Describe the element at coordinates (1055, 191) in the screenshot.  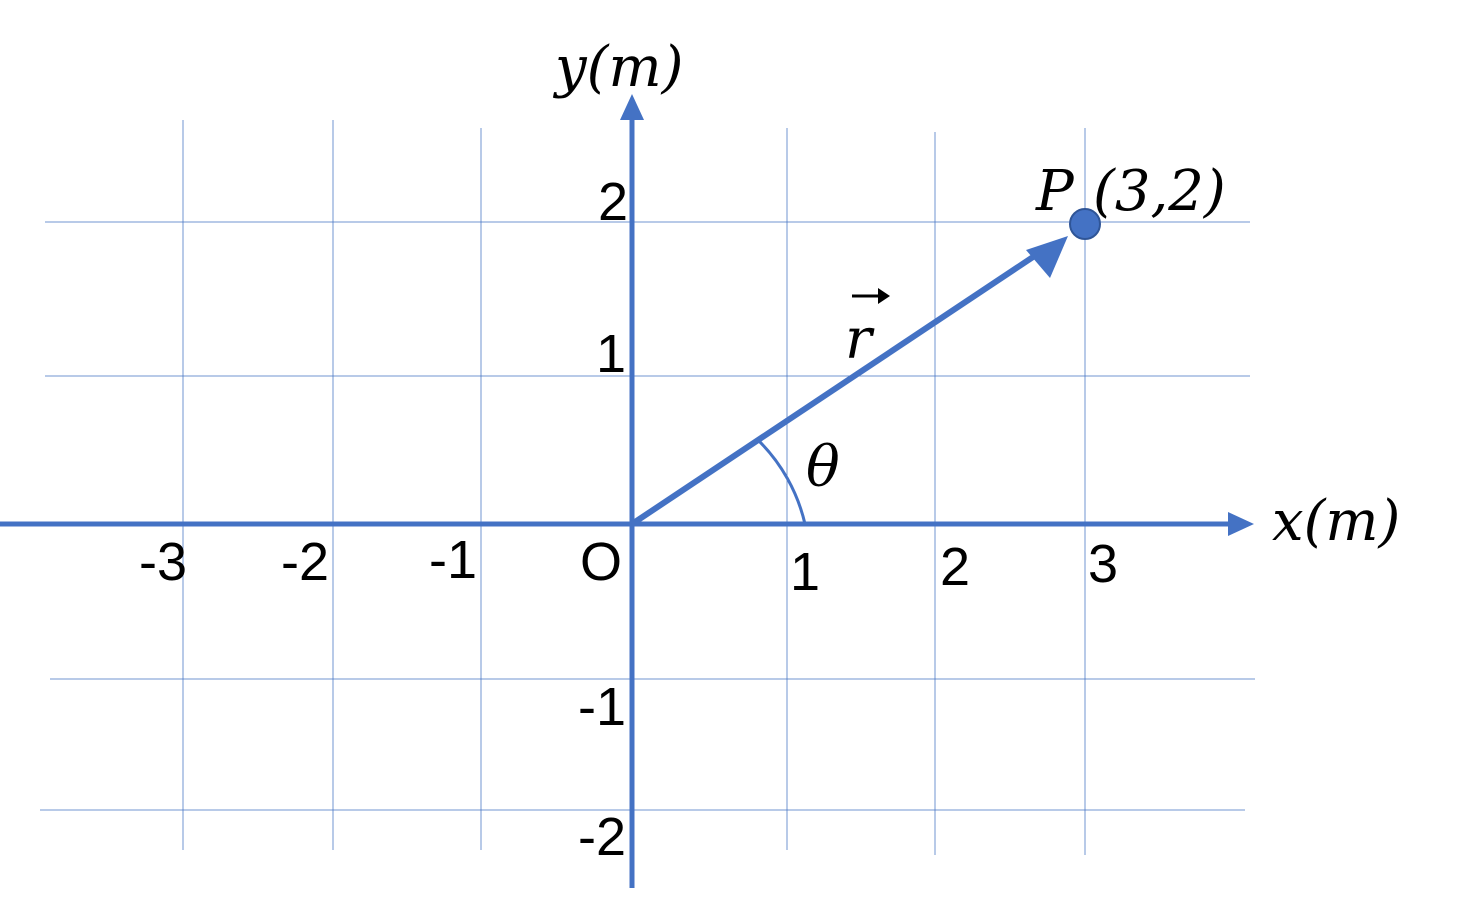
I see `point-name: P` at that location.